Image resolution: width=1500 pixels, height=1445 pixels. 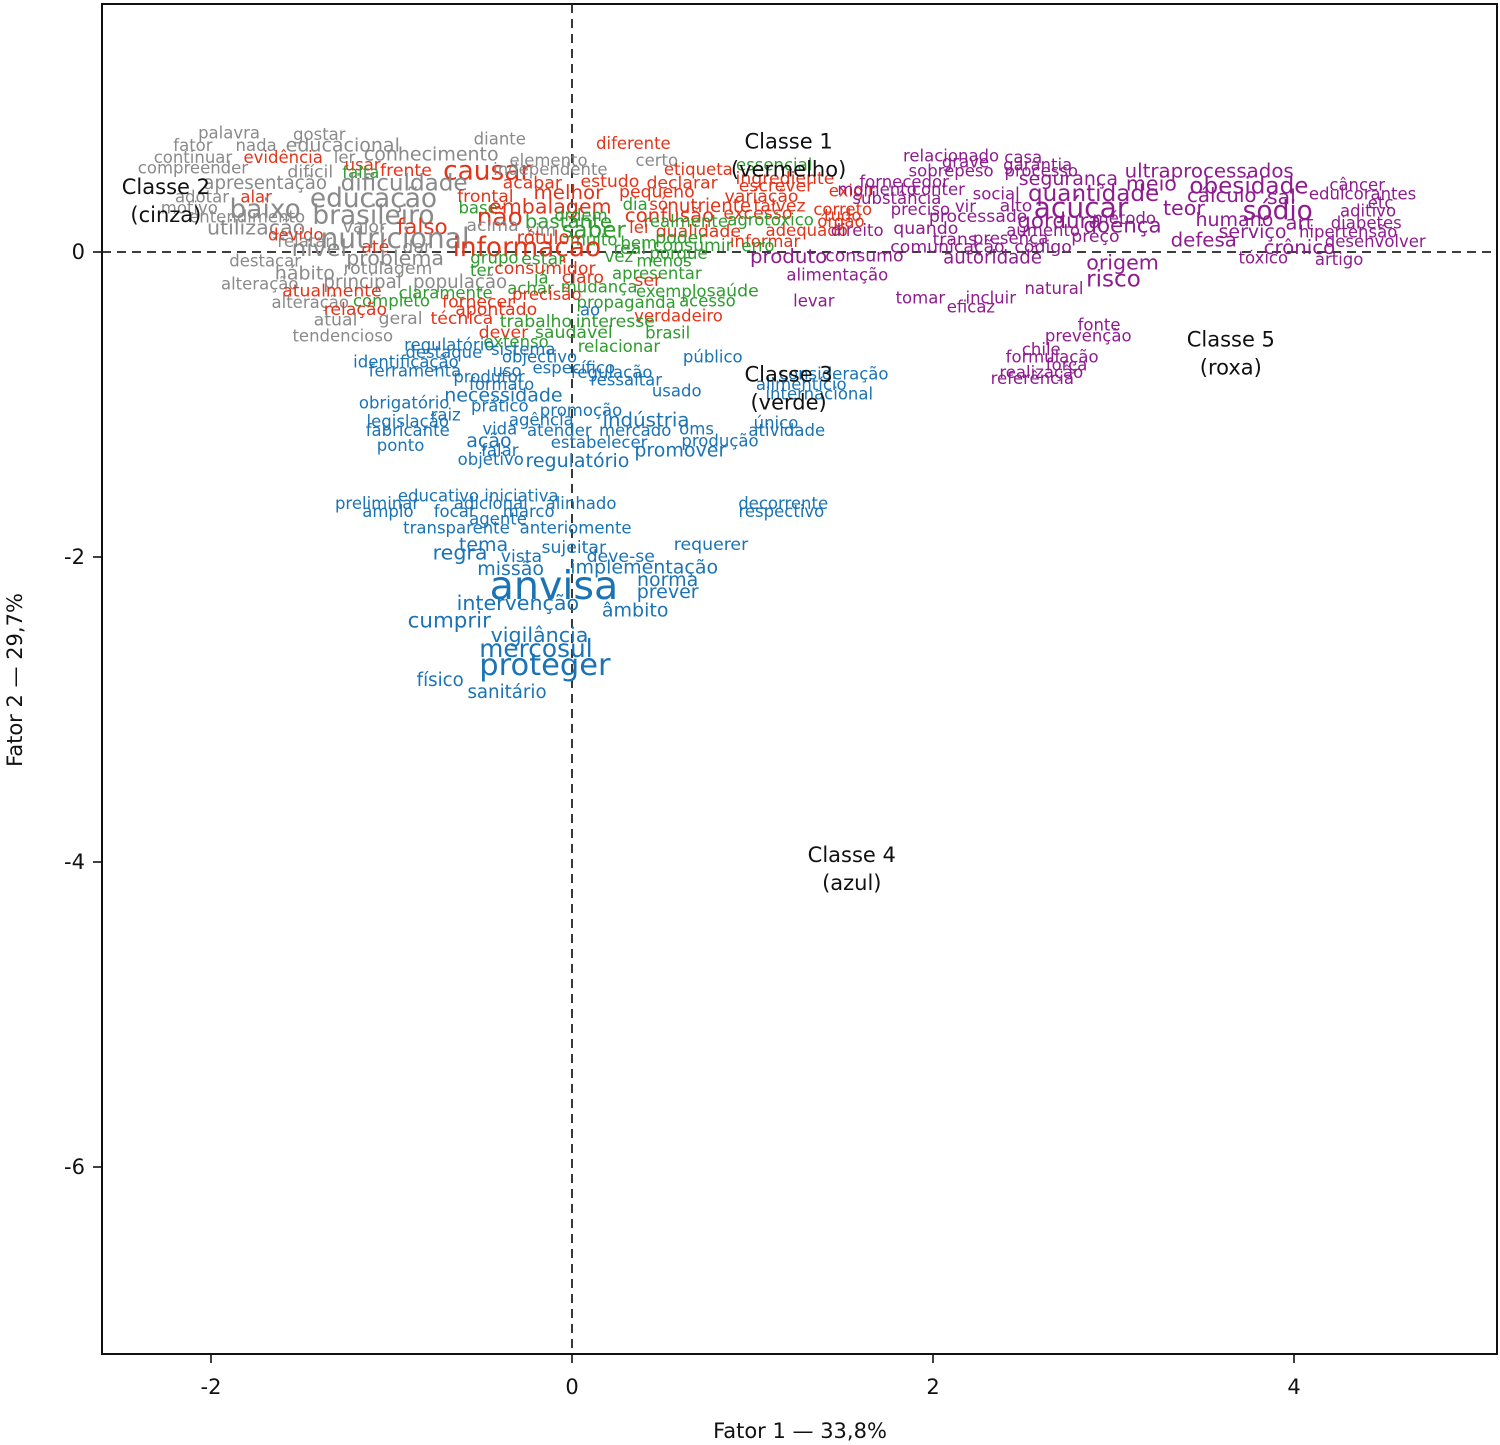 I want to click on word-label: comunicação, so click(x=947, y=247).